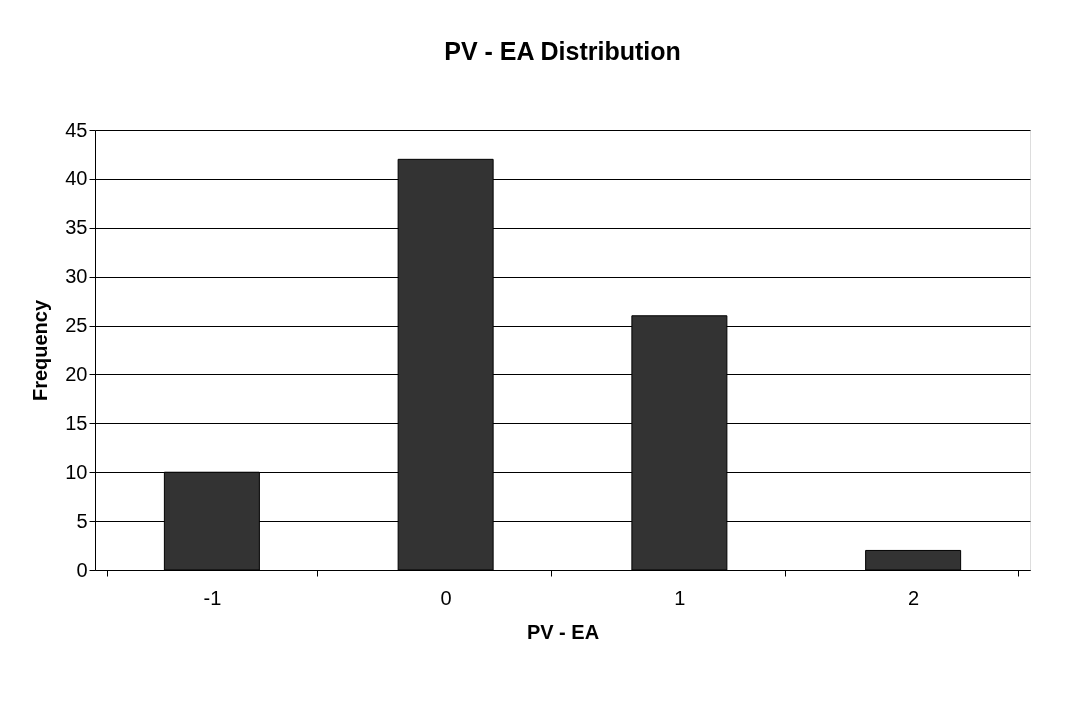 The image size is (1084, 722). Describe the element at coordinates (76, 129) in the screenshot. I see `y-tick-label: 45` at that location.